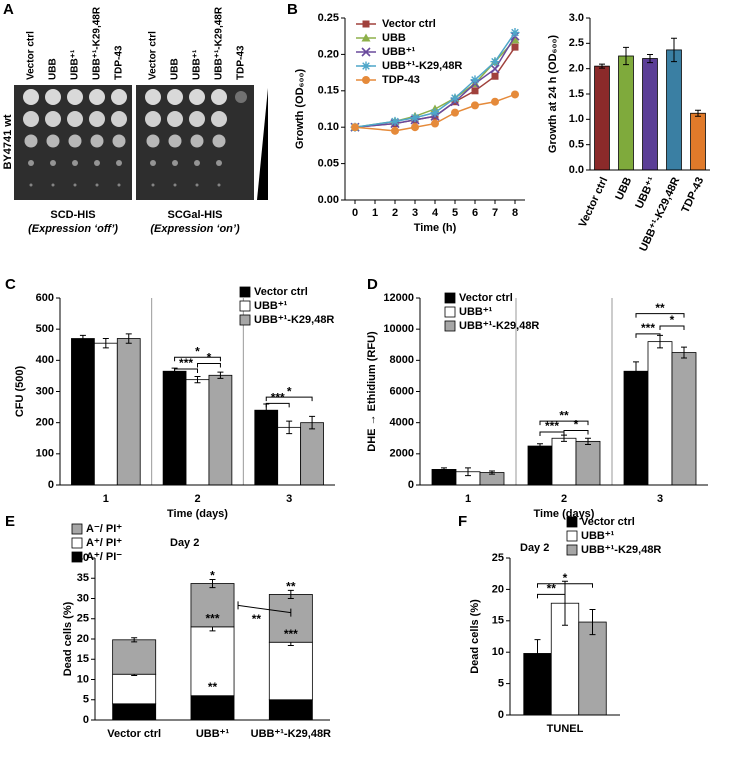 The width and height of the screenshot is (729, 761). I want to click on column-label: UBB⁺¹, so click(75, 64).